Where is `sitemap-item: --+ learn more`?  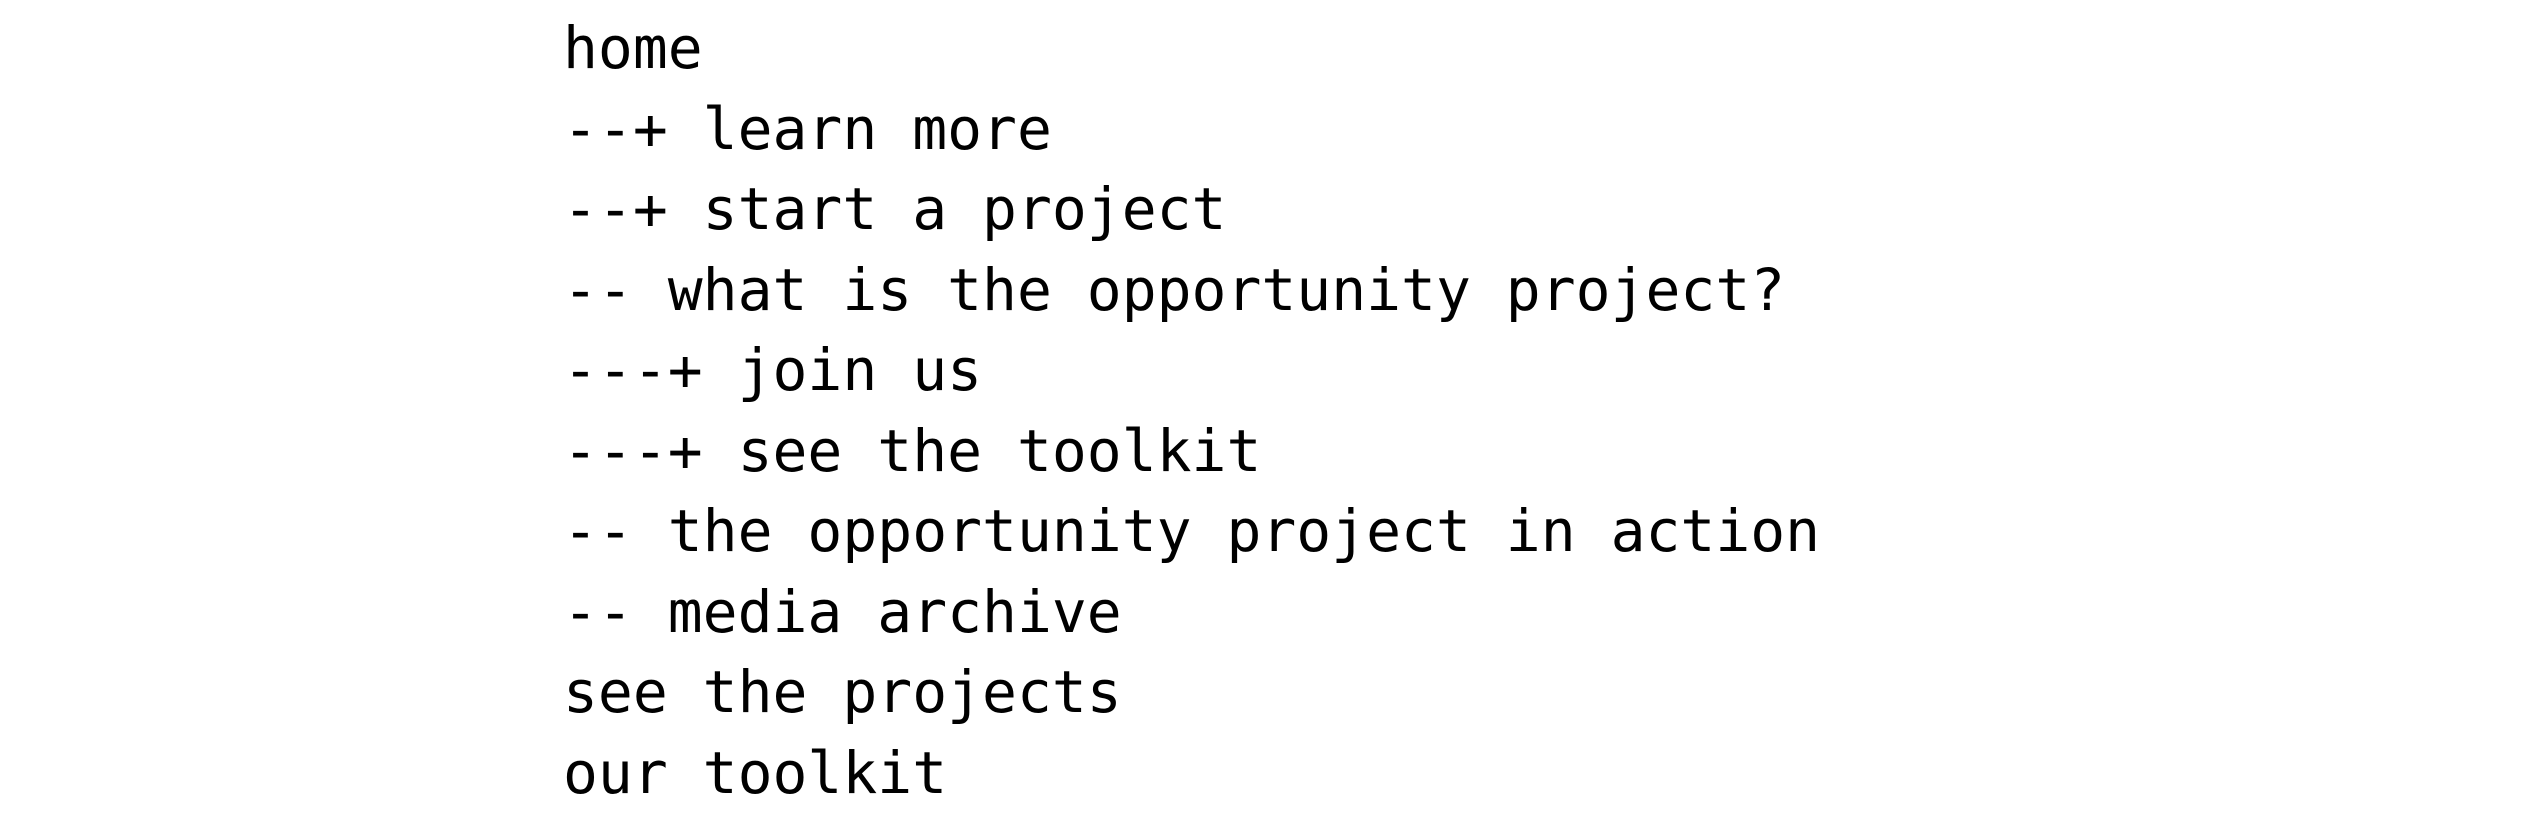
sitemap-item: --+ learn more is located at coordinates (1191, 129).